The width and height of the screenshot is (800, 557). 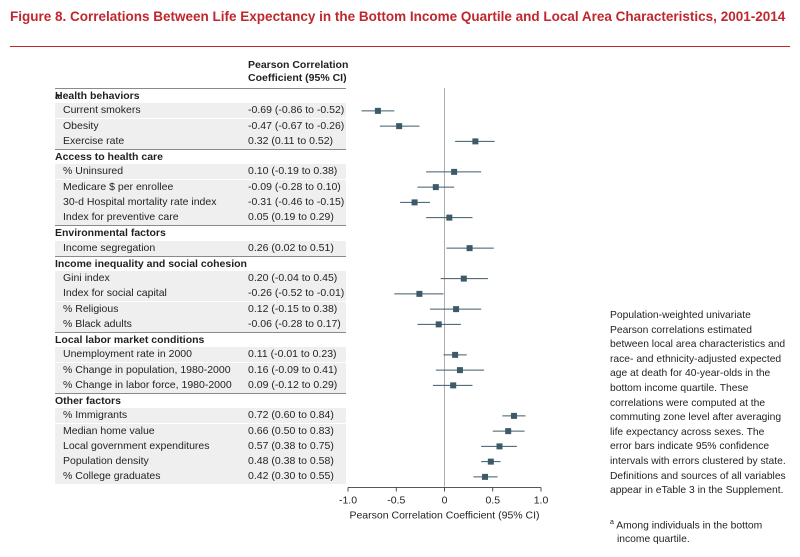 I want to click on row-ci-value: -0.09 (-0.28 to 0.10), so click(x=294, y=186).